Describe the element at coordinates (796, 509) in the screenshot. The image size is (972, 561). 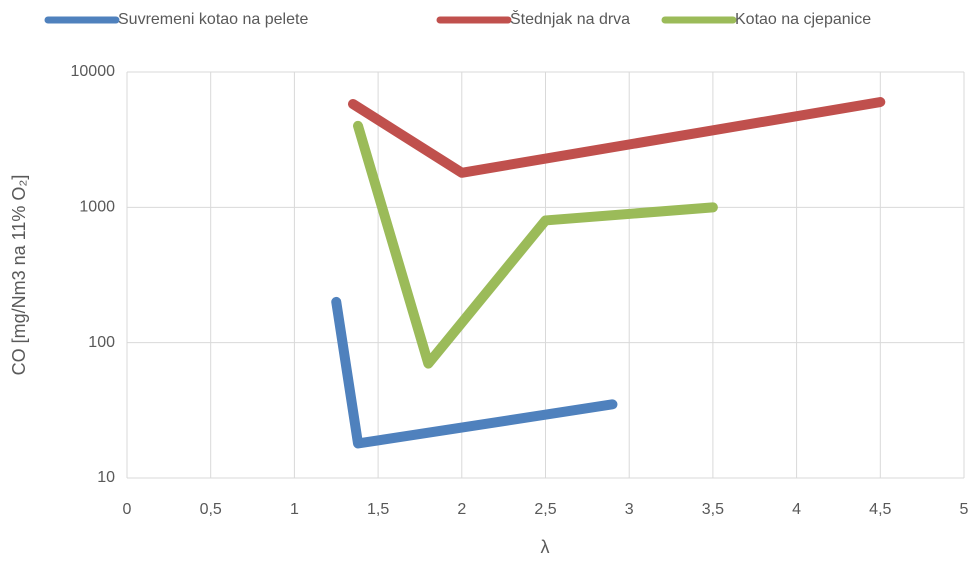
I see `x-tick-label: 4` at that location.